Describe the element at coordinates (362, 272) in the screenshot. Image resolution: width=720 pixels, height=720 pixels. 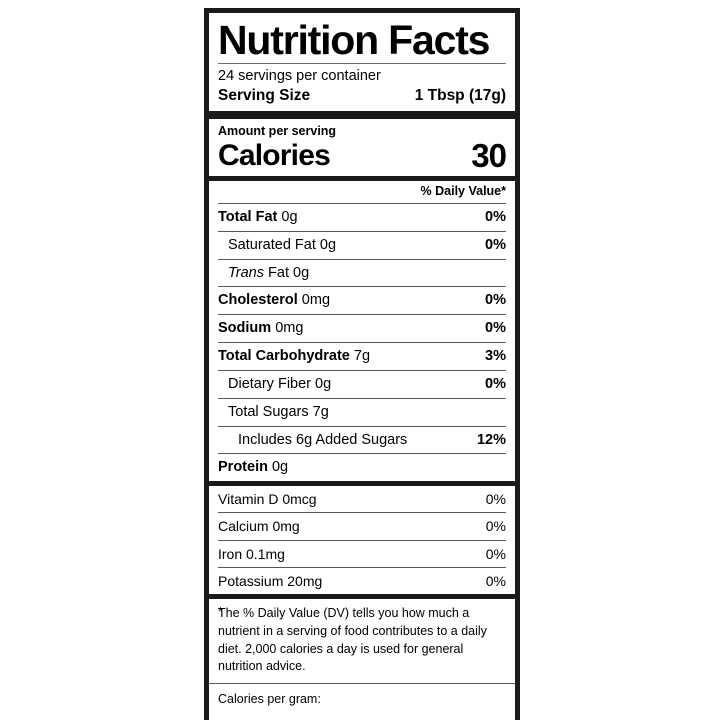
I see `table-row-trans-fat: Trans Fat 0g` at that location.